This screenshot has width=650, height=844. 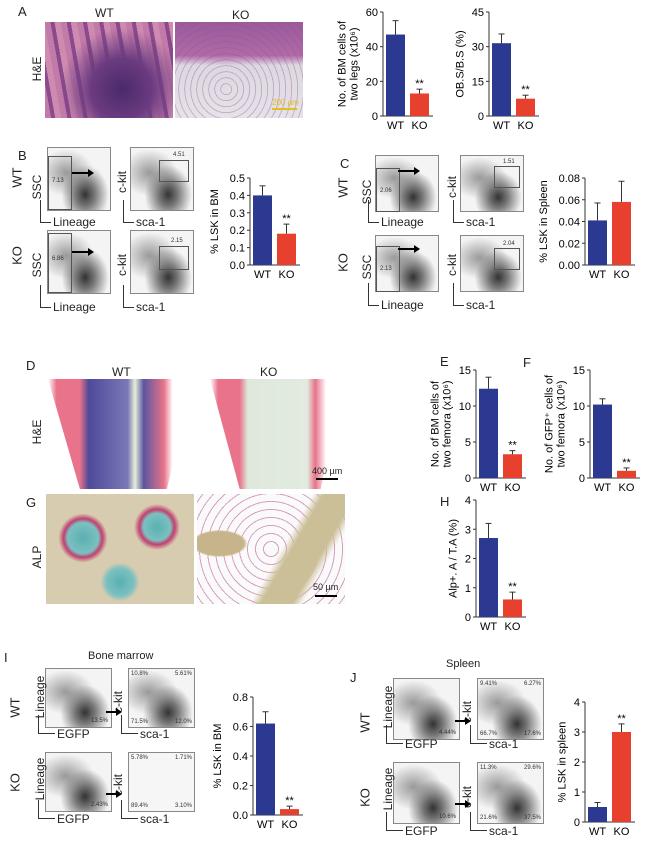 What do you see at coordinates (151, 222) in the screenshot?
I see `b-x-sca1: sca-1` at bounding box center [151, 222].